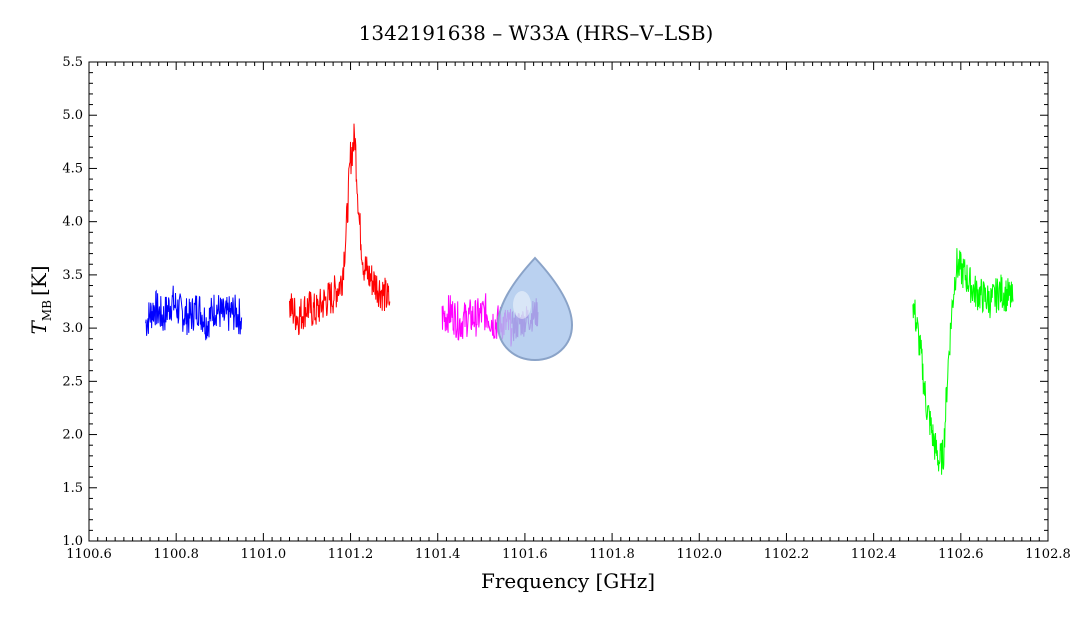 The width and height of the screenshot is (1072, 618). I want to click on y-tick-label: 2.5, so click(72, 381).